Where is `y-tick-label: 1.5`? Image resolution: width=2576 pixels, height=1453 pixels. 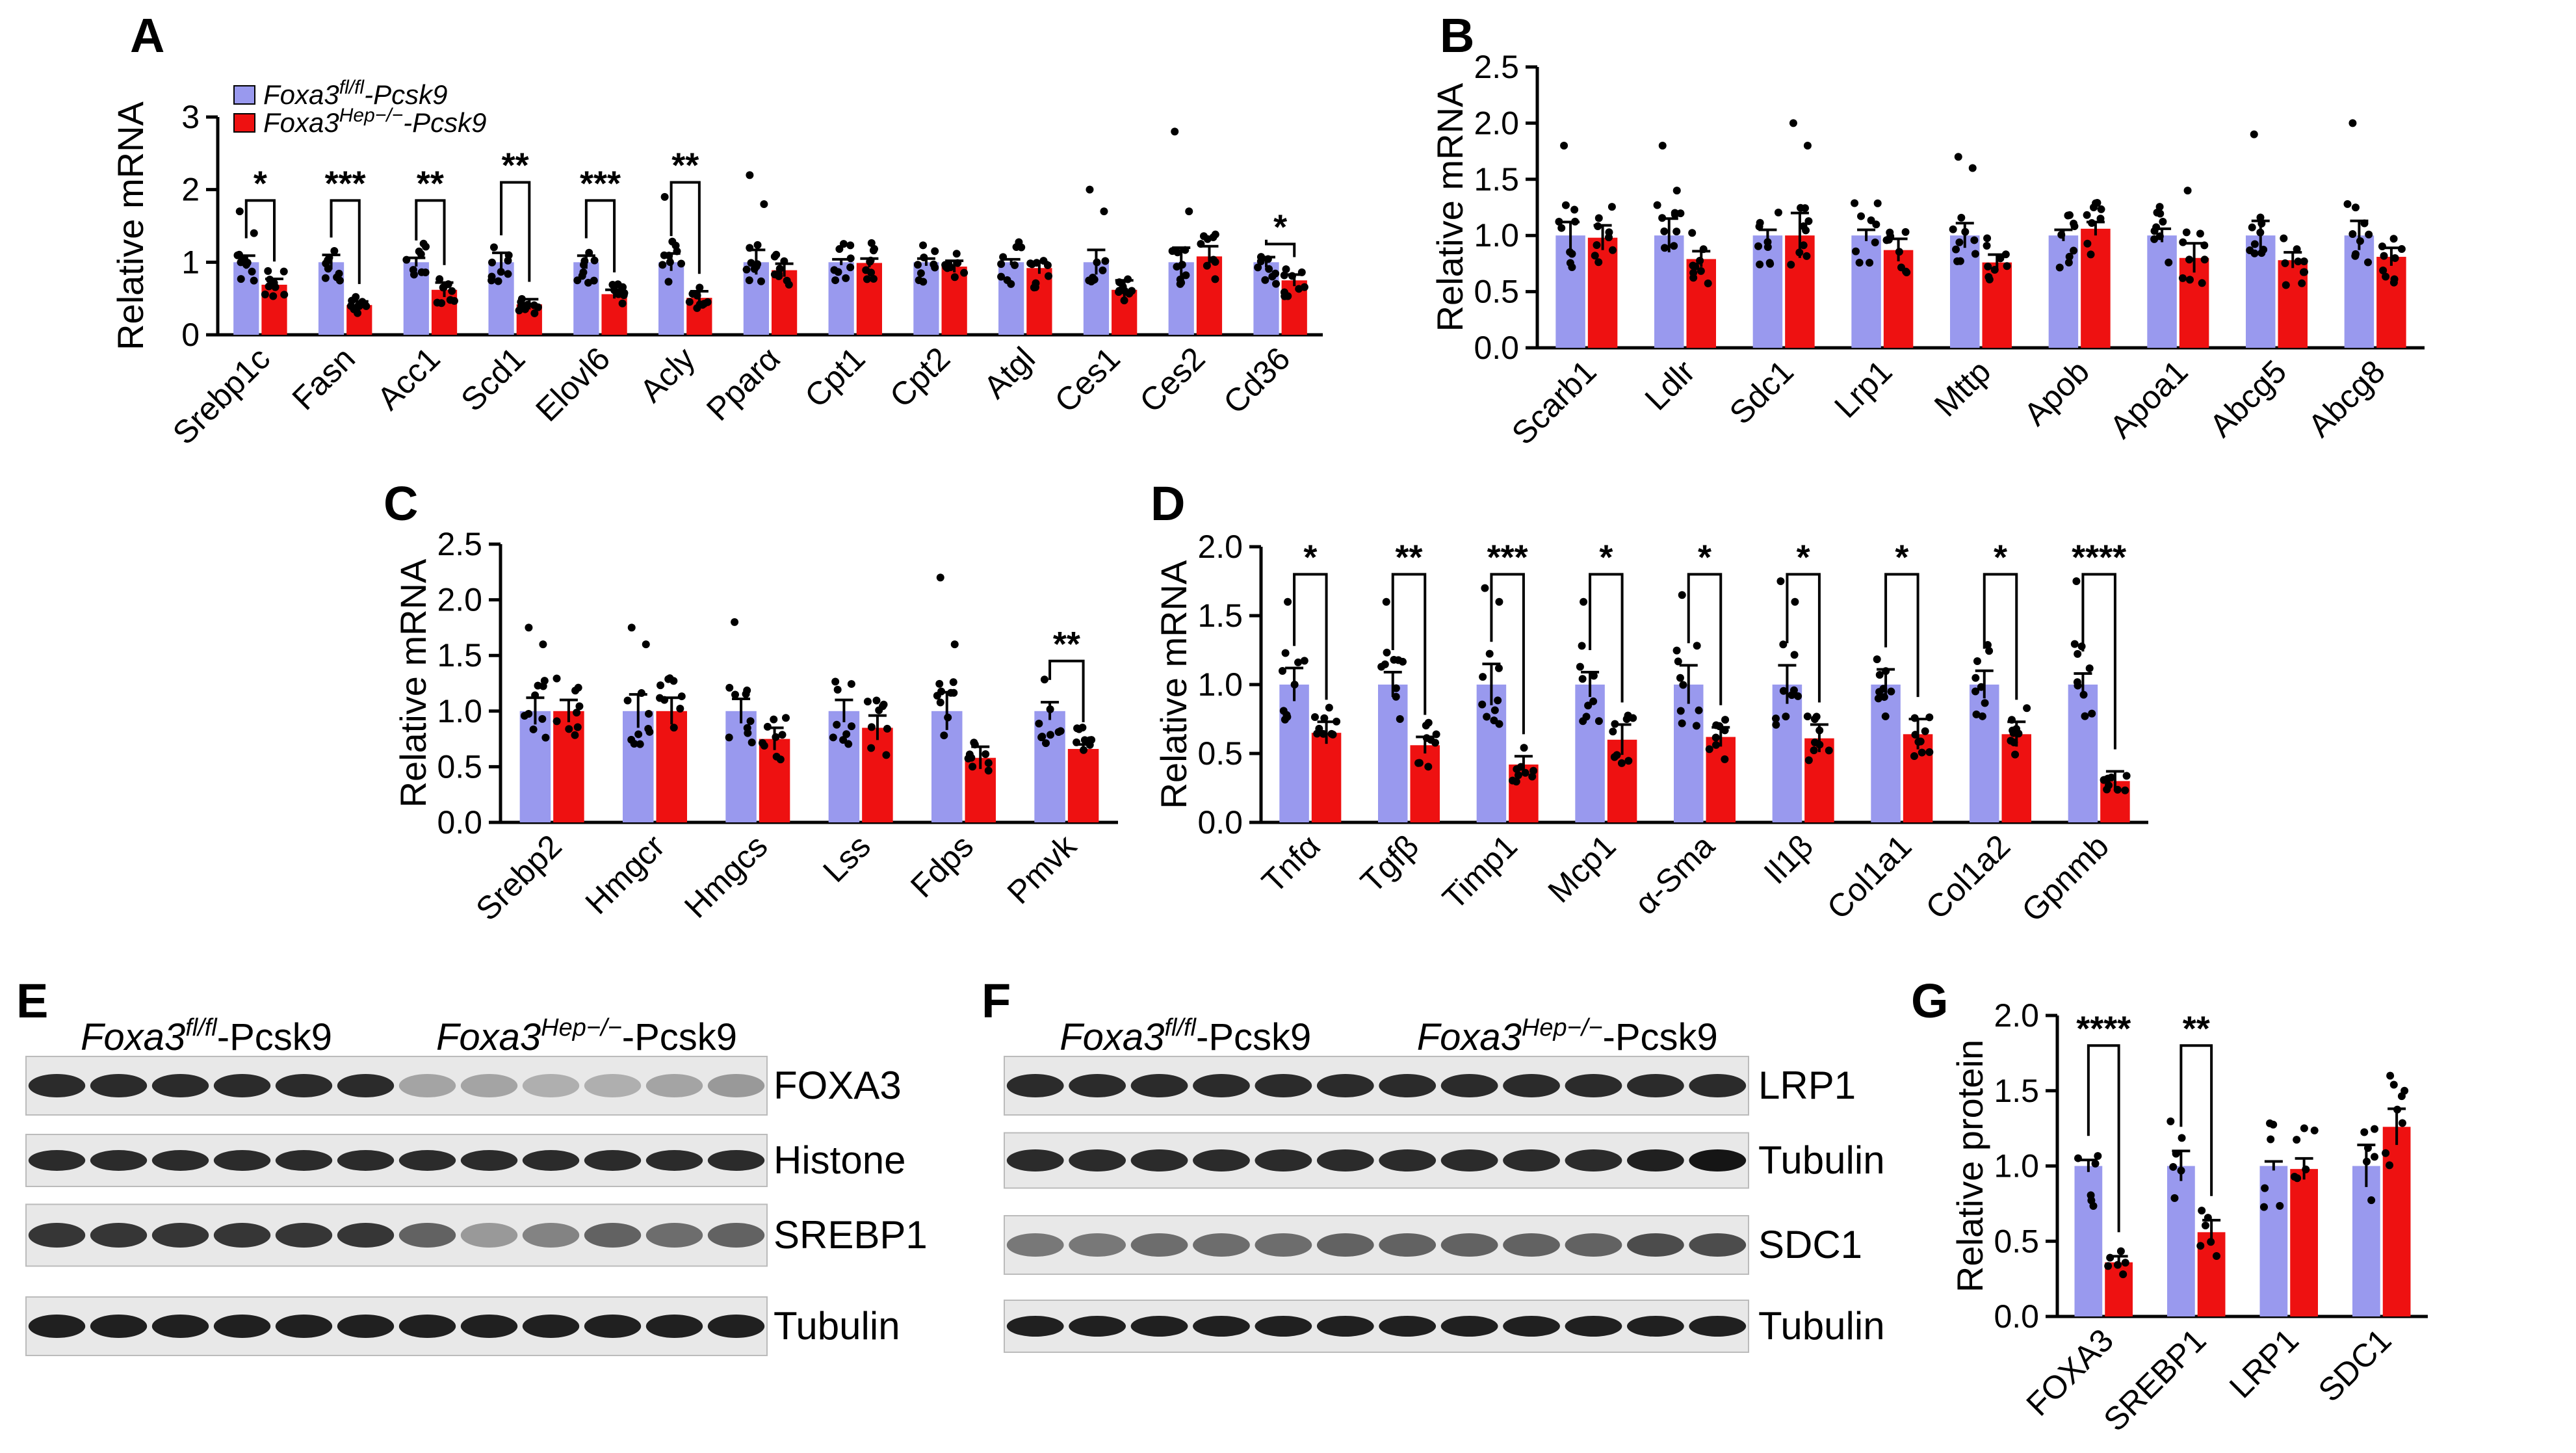 y-tick-label: 1.5 is located at coordinates (1496, 179).